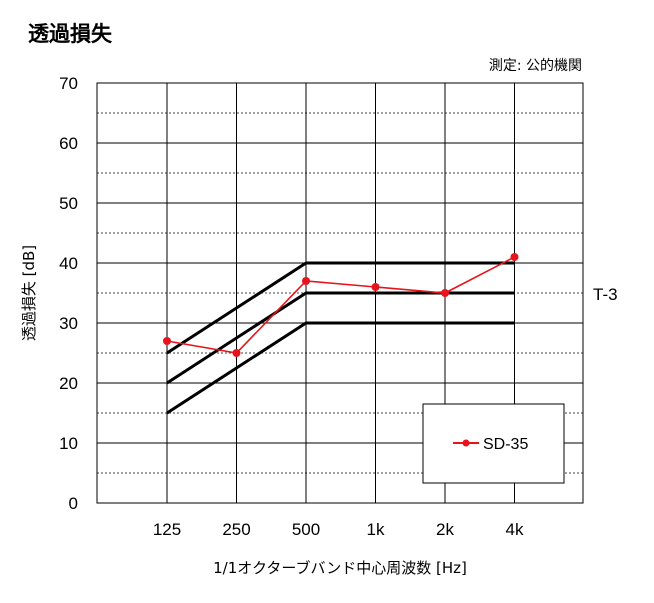  Describe the element at coordinates (445, 529) in the screenshot. I see `x-tick-label: 2k` at that location.